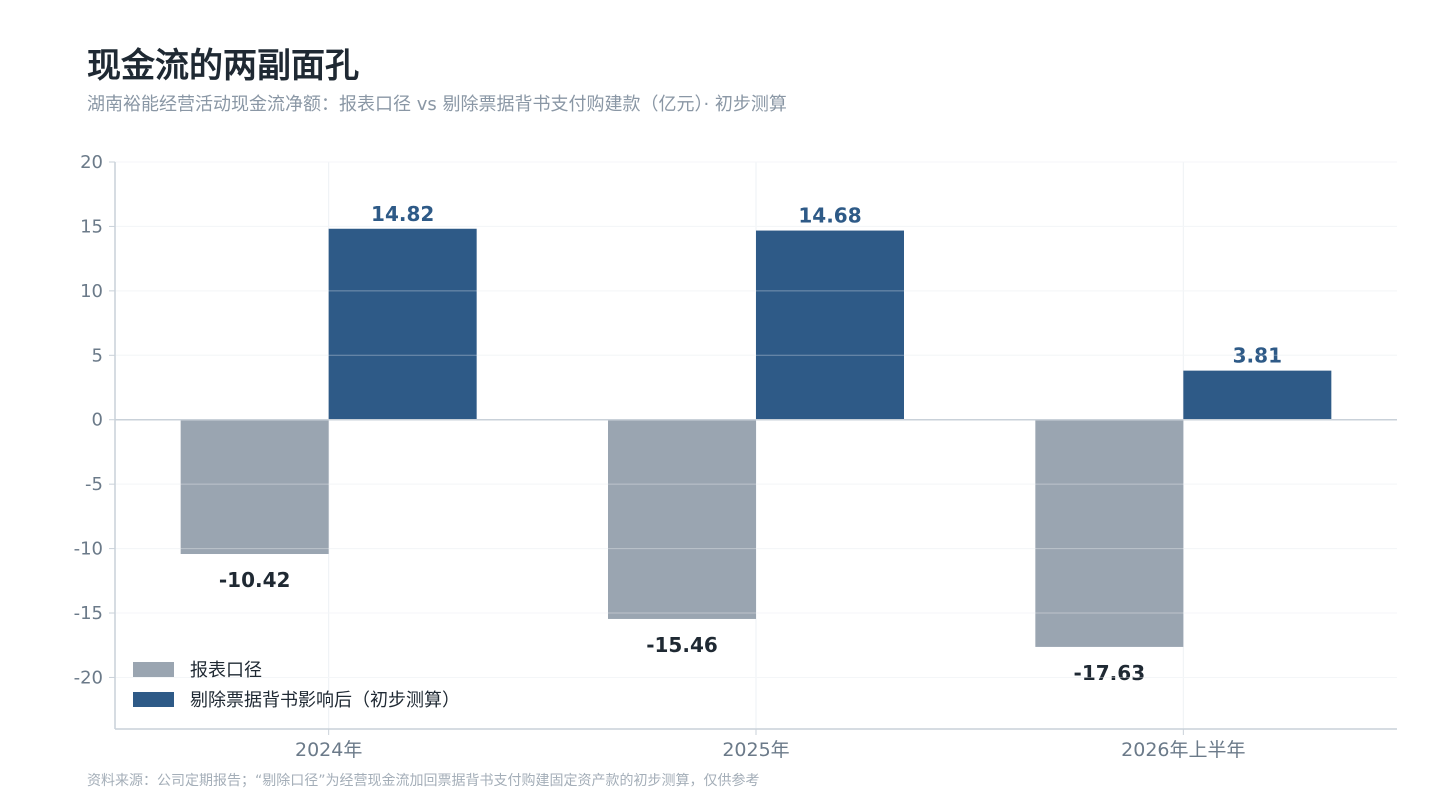 This screenshot has height=810, width=1440. What do you see at coordinates (94, 484) in the screenshot?
I see `y-tick-label-5: -5` at bounding box center [94, 484].